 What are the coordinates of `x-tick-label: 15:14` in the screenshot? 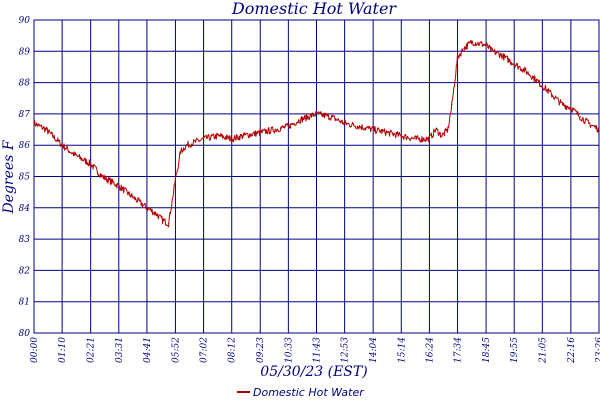 It's located at (402, 350).